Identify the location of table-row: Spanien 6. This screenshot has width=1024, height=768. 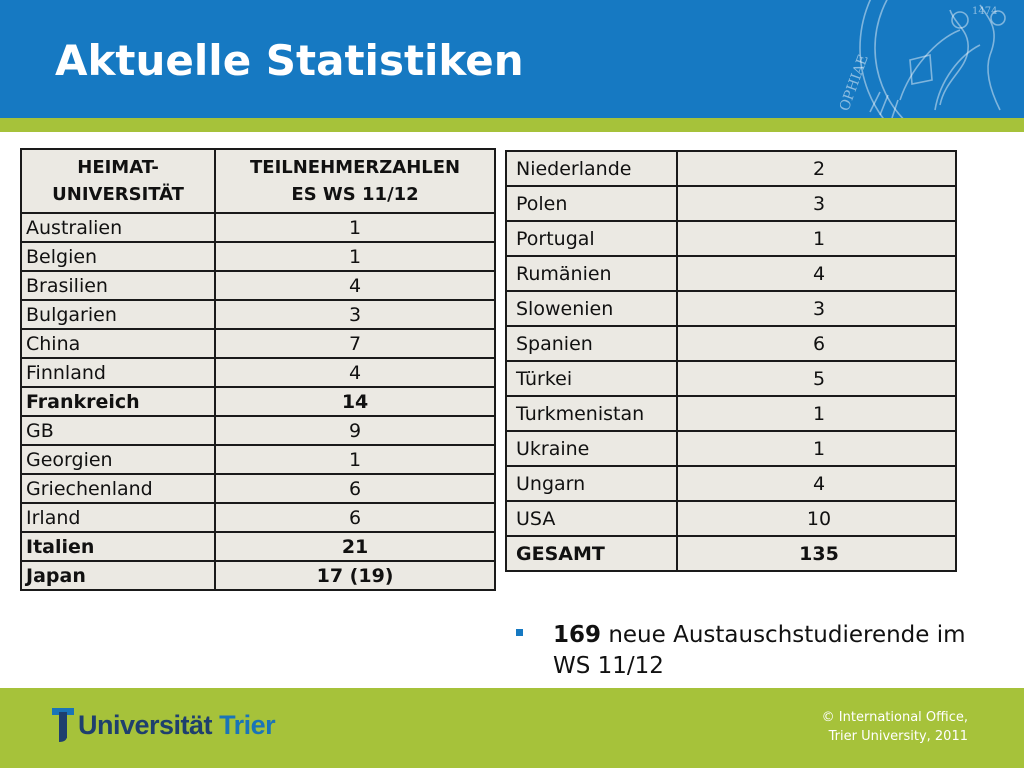
(731, 343).